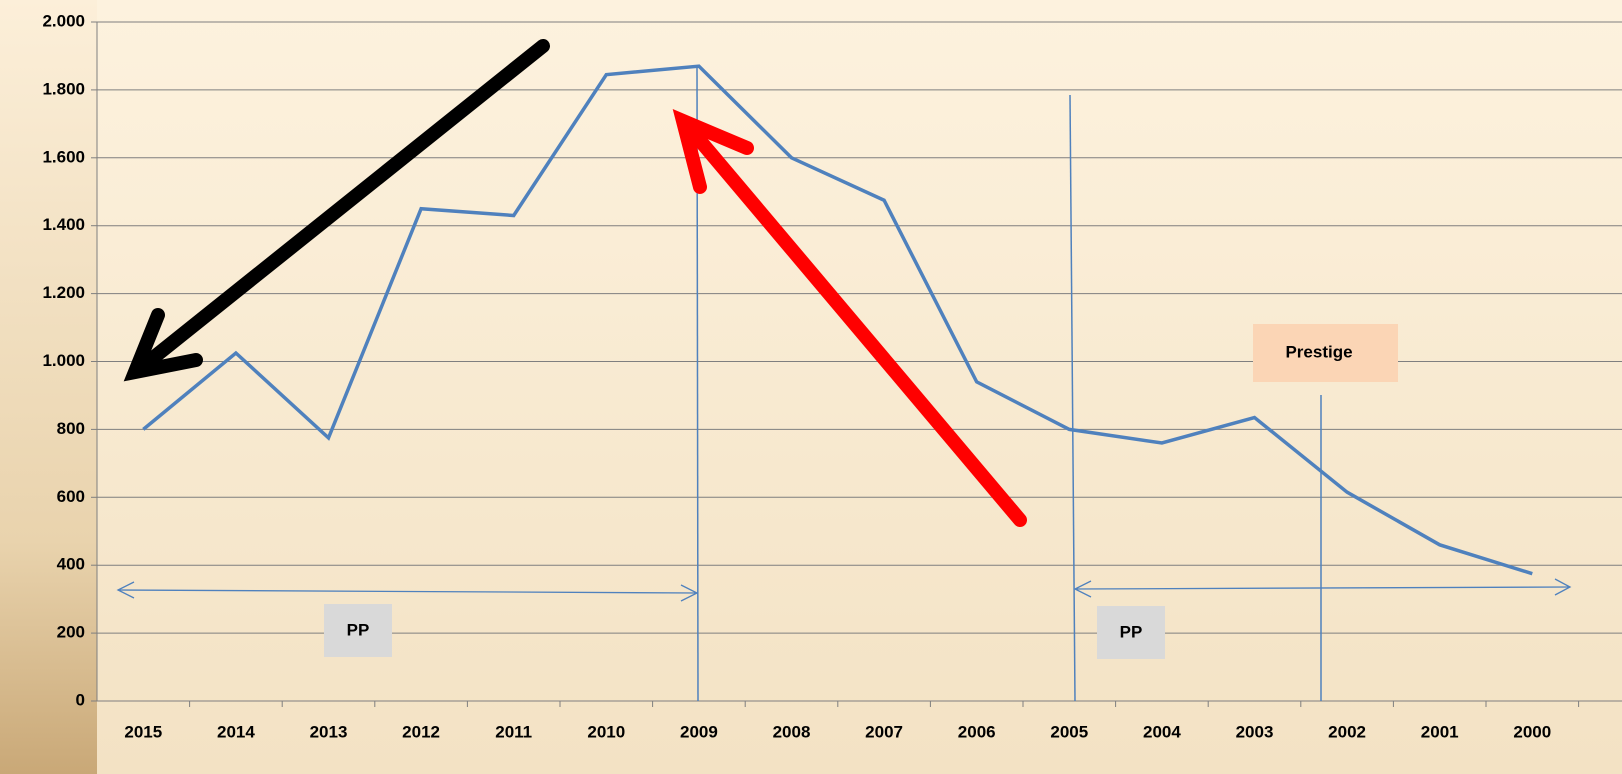 This screenshot has height=774, width=1622. I want to click on x-tick-label: 2003, so click(1255, 731).